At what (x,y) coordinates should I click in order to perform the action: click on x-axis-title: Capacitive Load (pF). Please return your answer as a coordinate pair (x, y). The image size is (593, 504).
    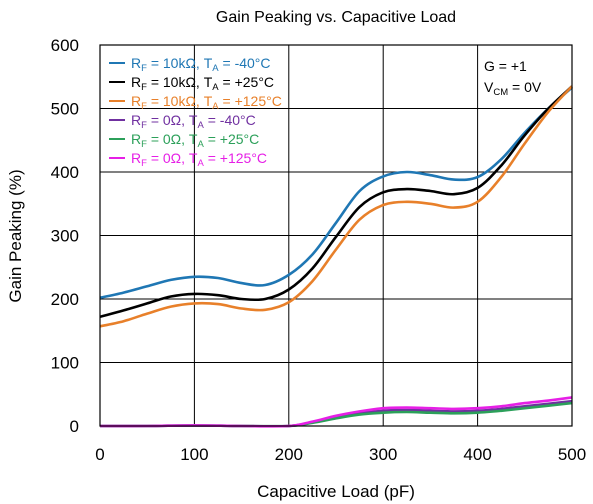
    Looking at the image, I should click on (336, 491).